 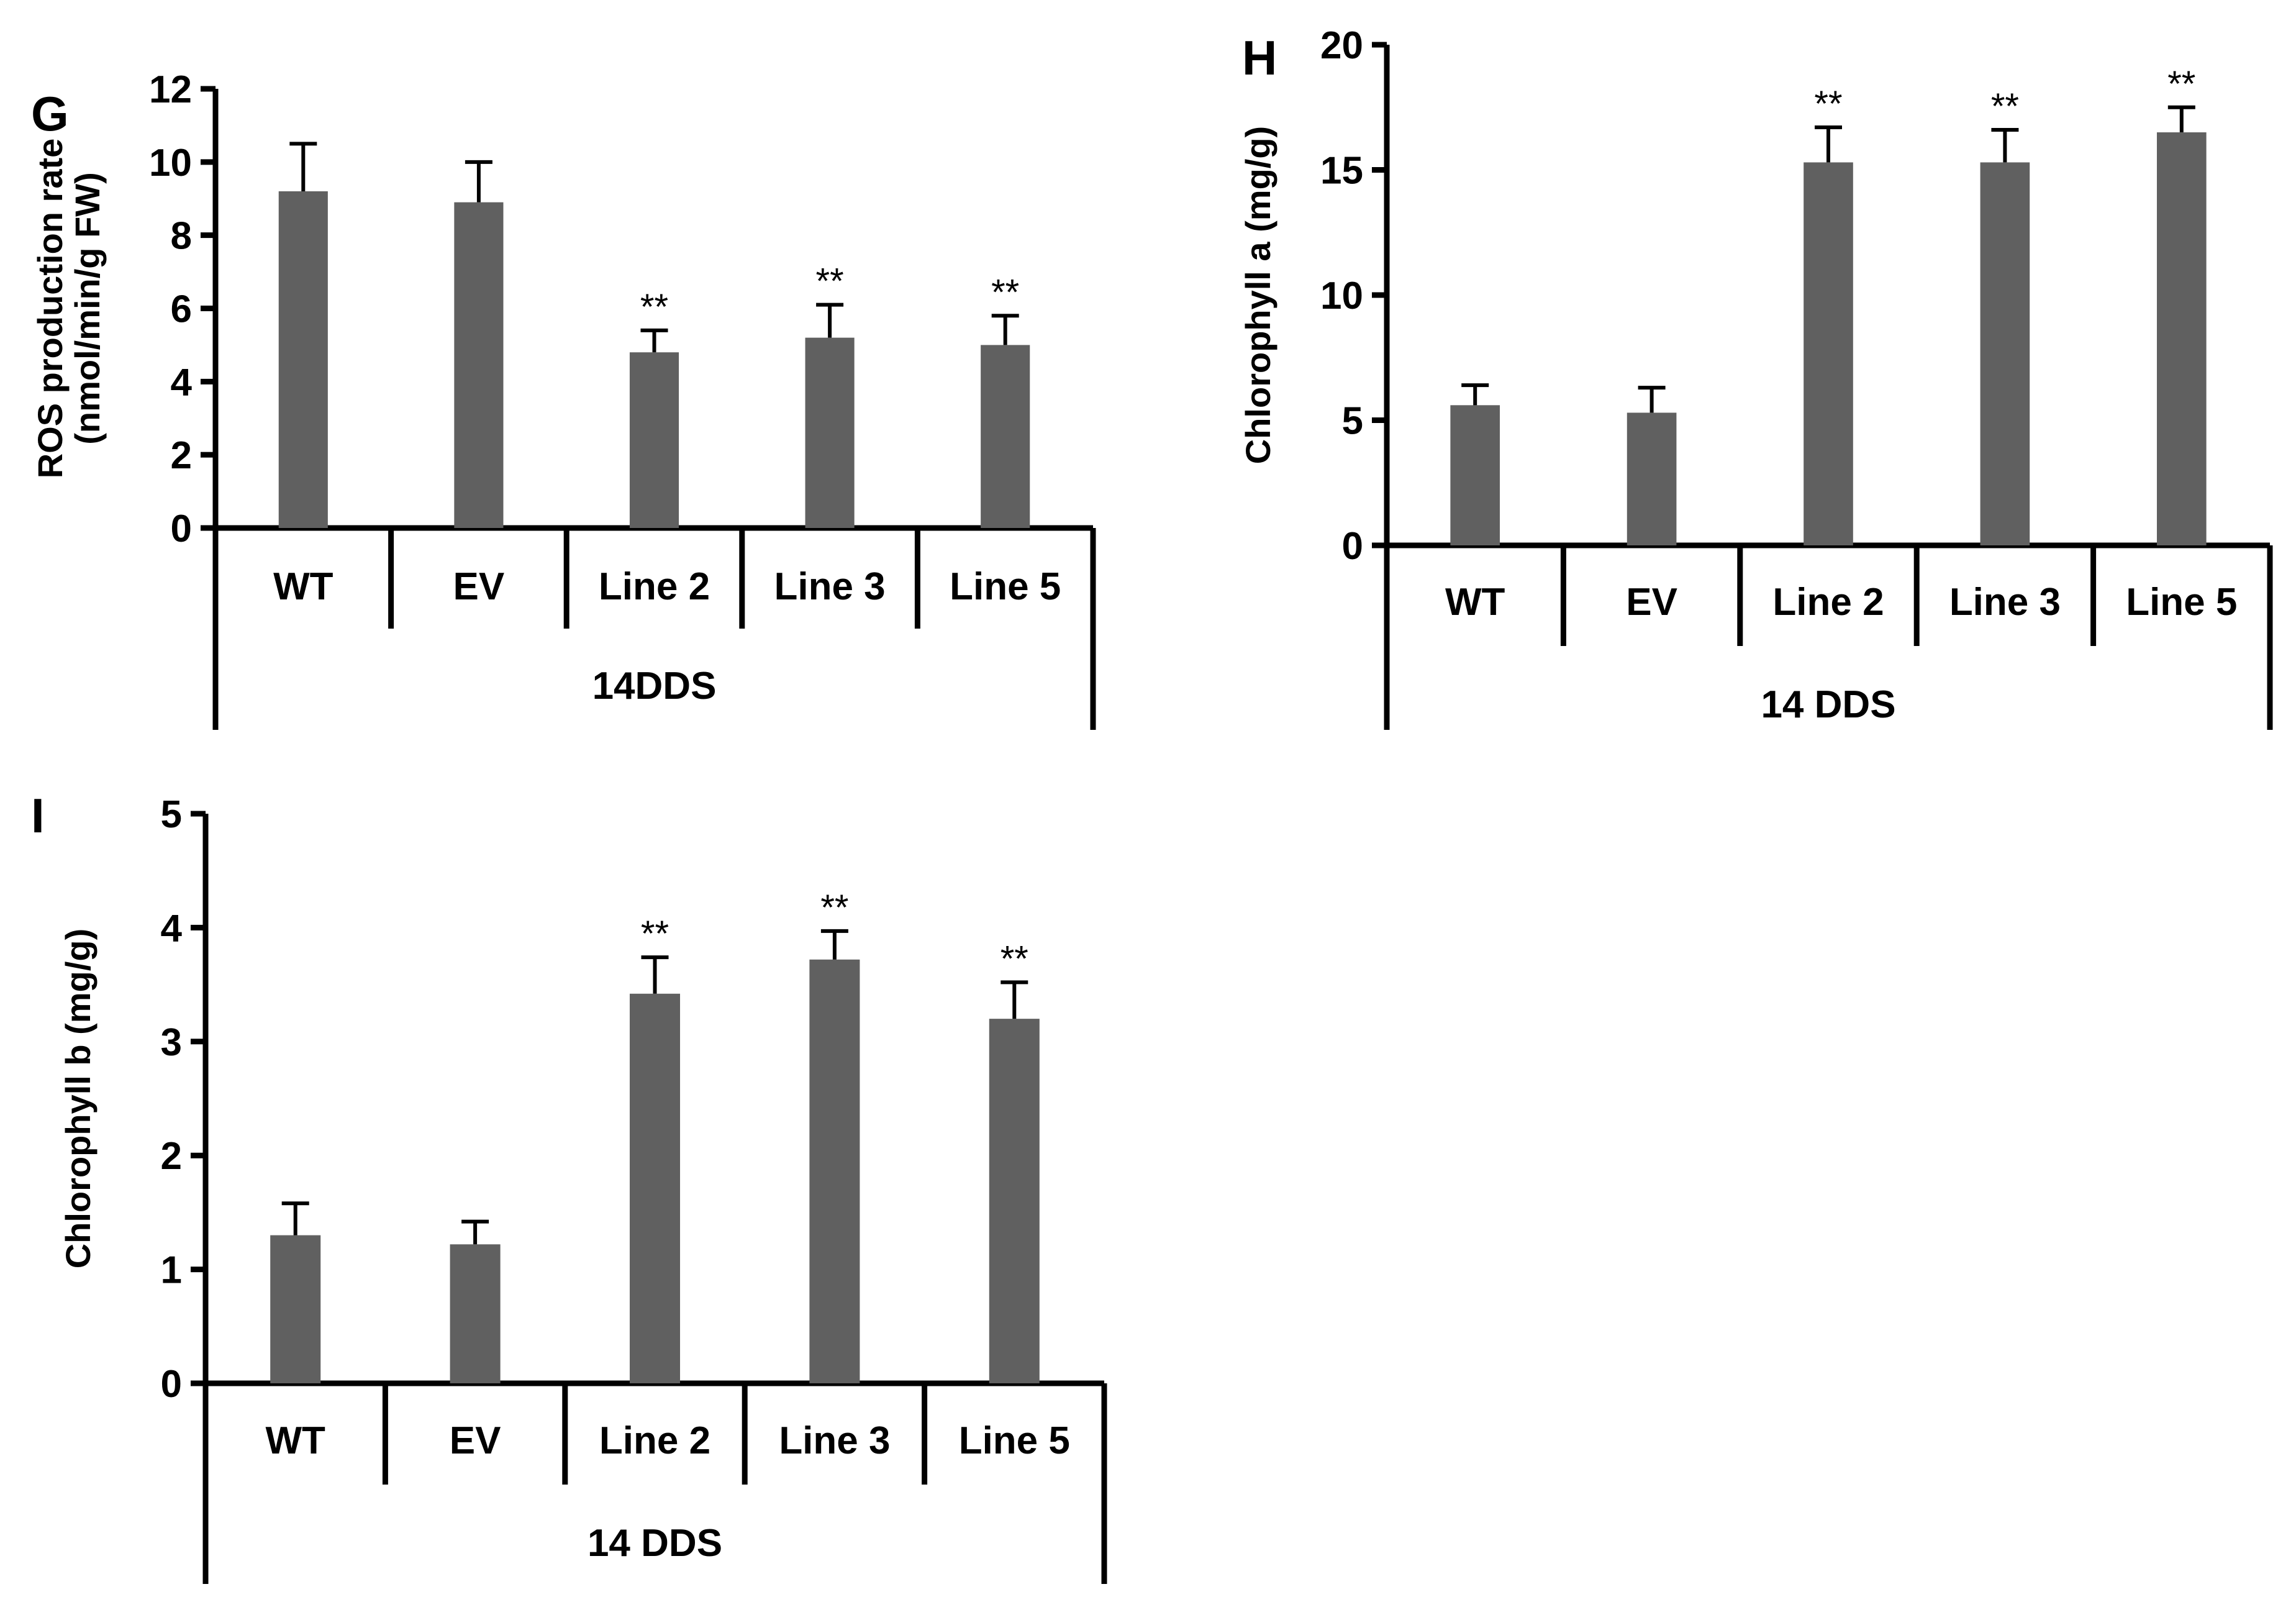 What do you see at coordinates (1341, 45) in the screenshot?
I see `y-tick-label: 20` at bounding box center [1341, 45].